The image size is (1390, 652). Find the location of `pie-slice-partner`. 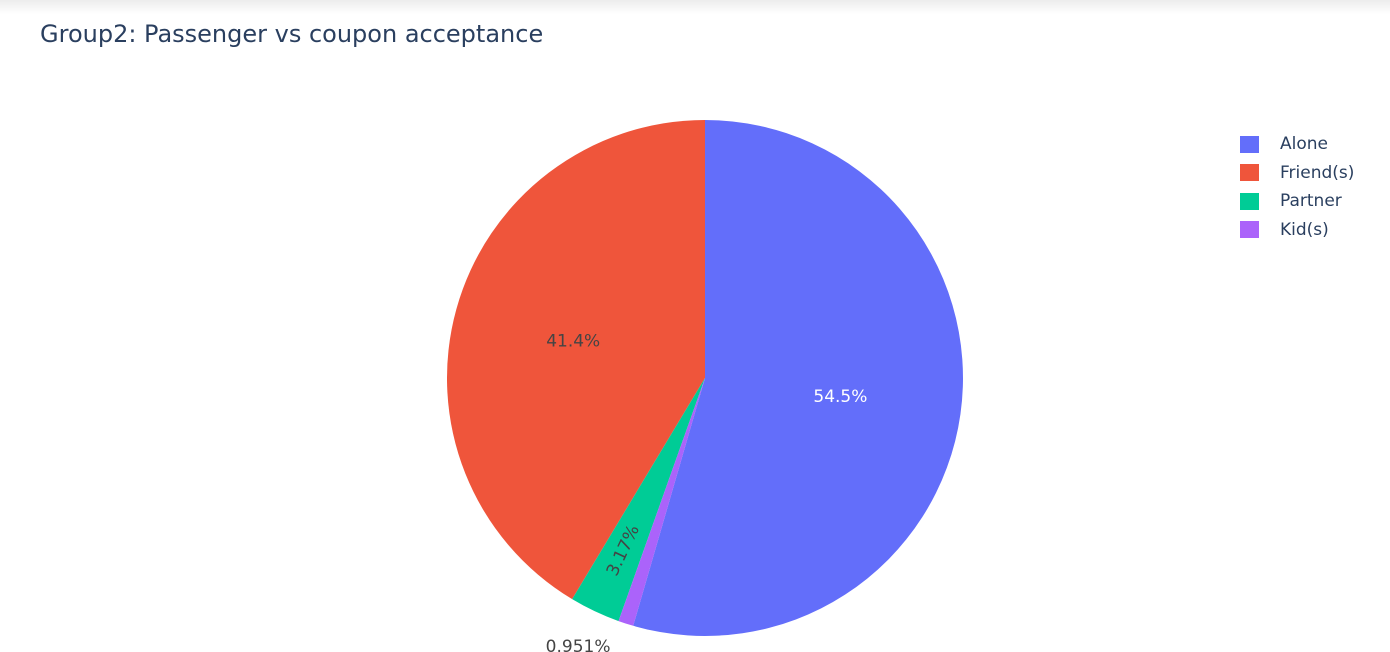

pie-slice-partner is located at coordinates (638, 500).